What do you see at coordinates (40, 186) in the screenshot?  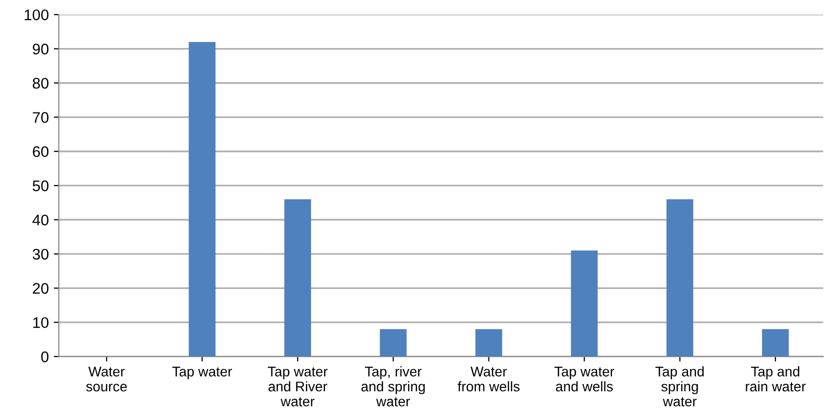 I see `y-tick-label: 50` at bounding box center [40, 186].